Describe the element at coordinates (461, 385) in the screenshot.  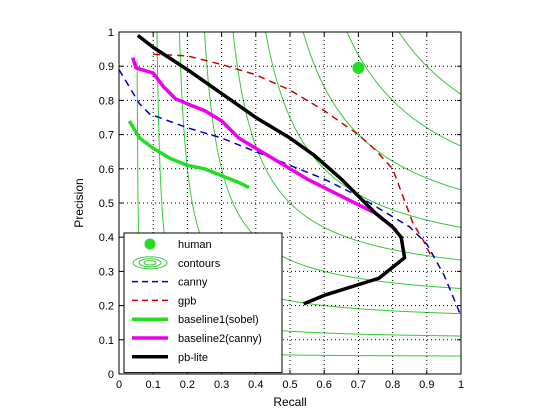
I see `x-tick-label: 1` at that location.